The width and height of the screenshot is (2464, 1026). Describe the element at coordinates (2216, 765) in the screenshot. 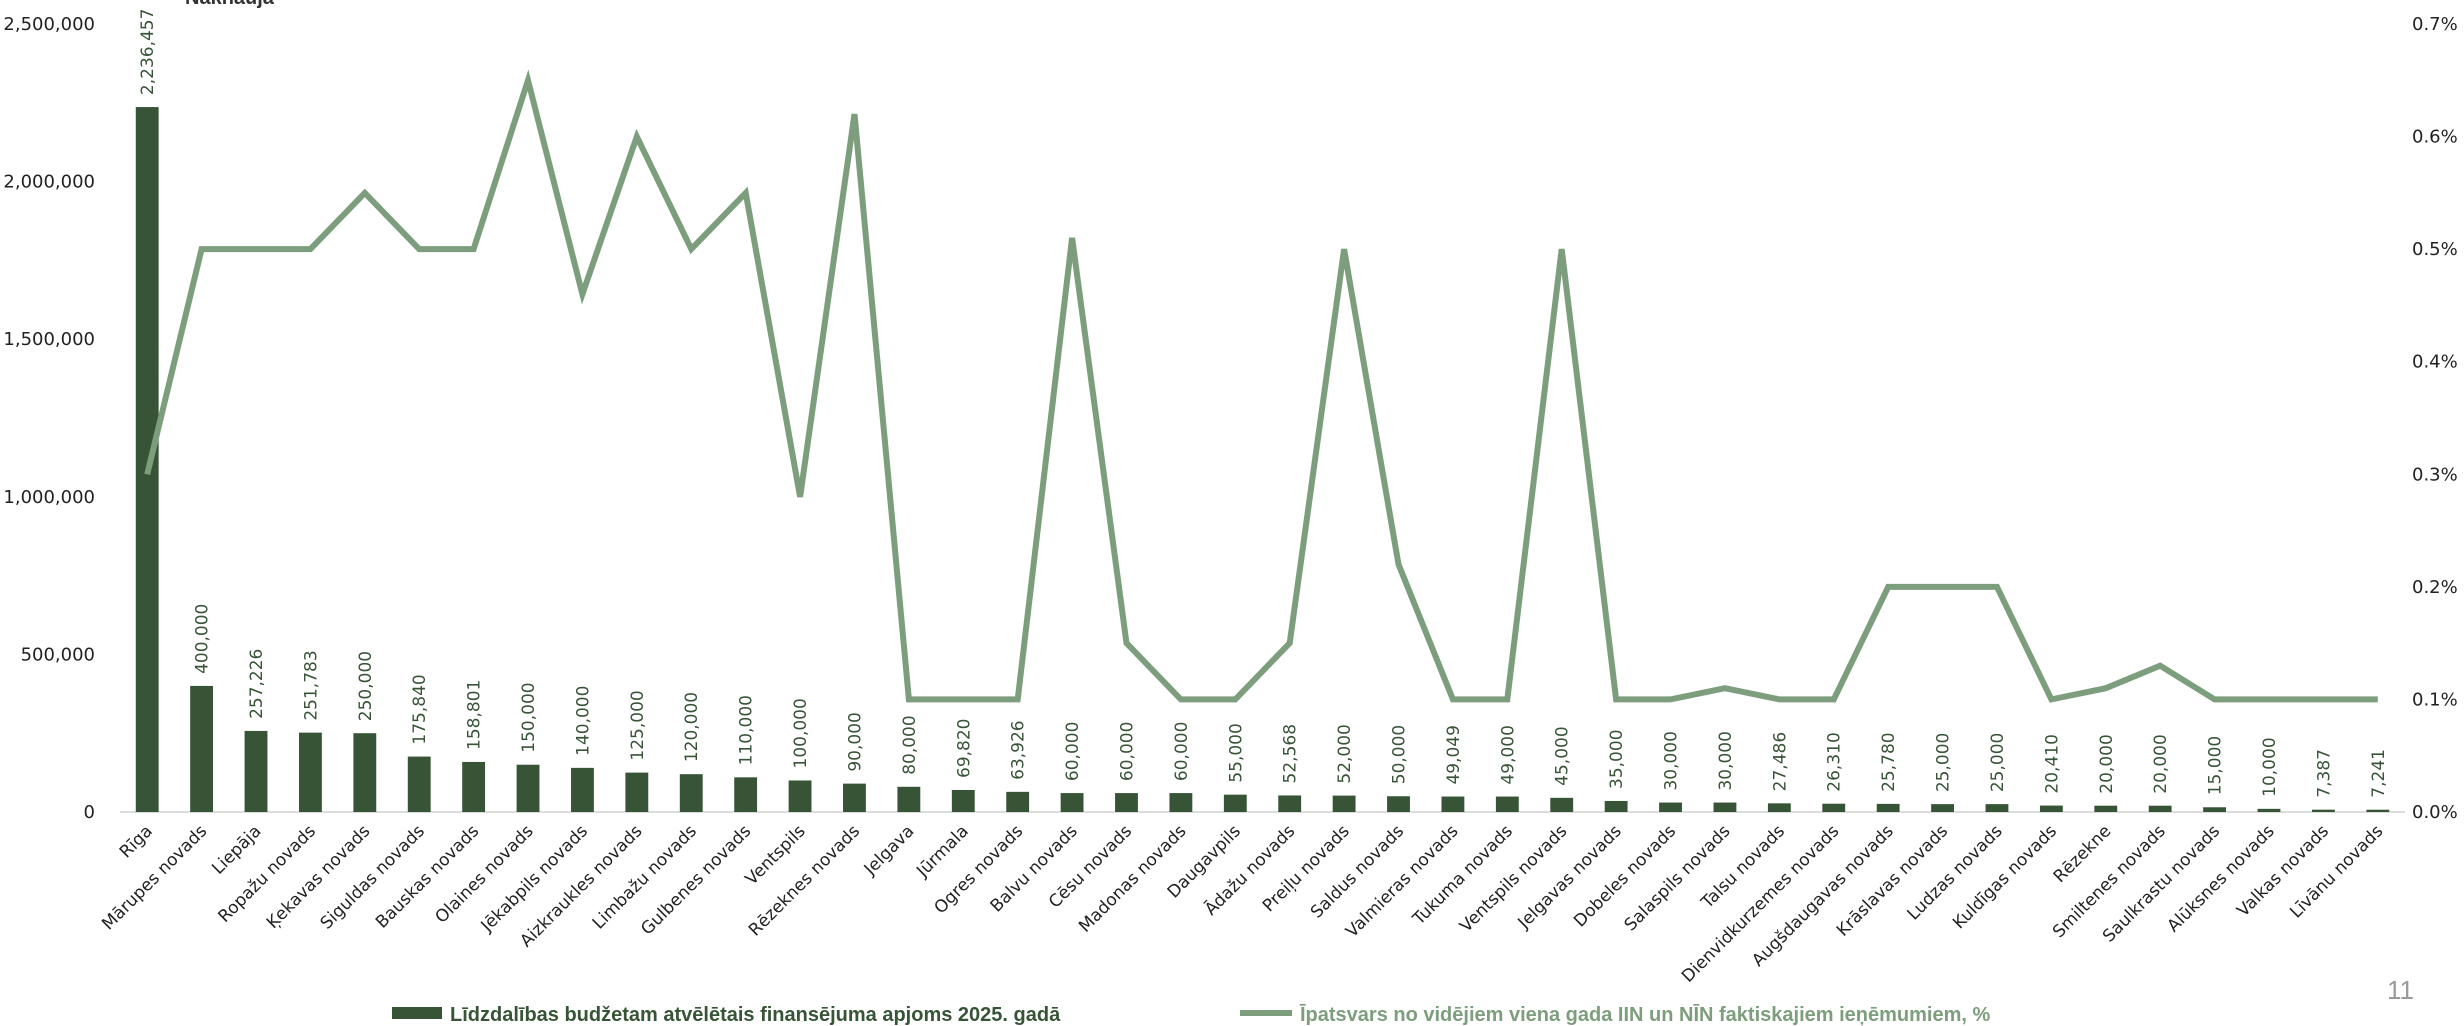

I see `bar-data-label: 15,000` at that location.